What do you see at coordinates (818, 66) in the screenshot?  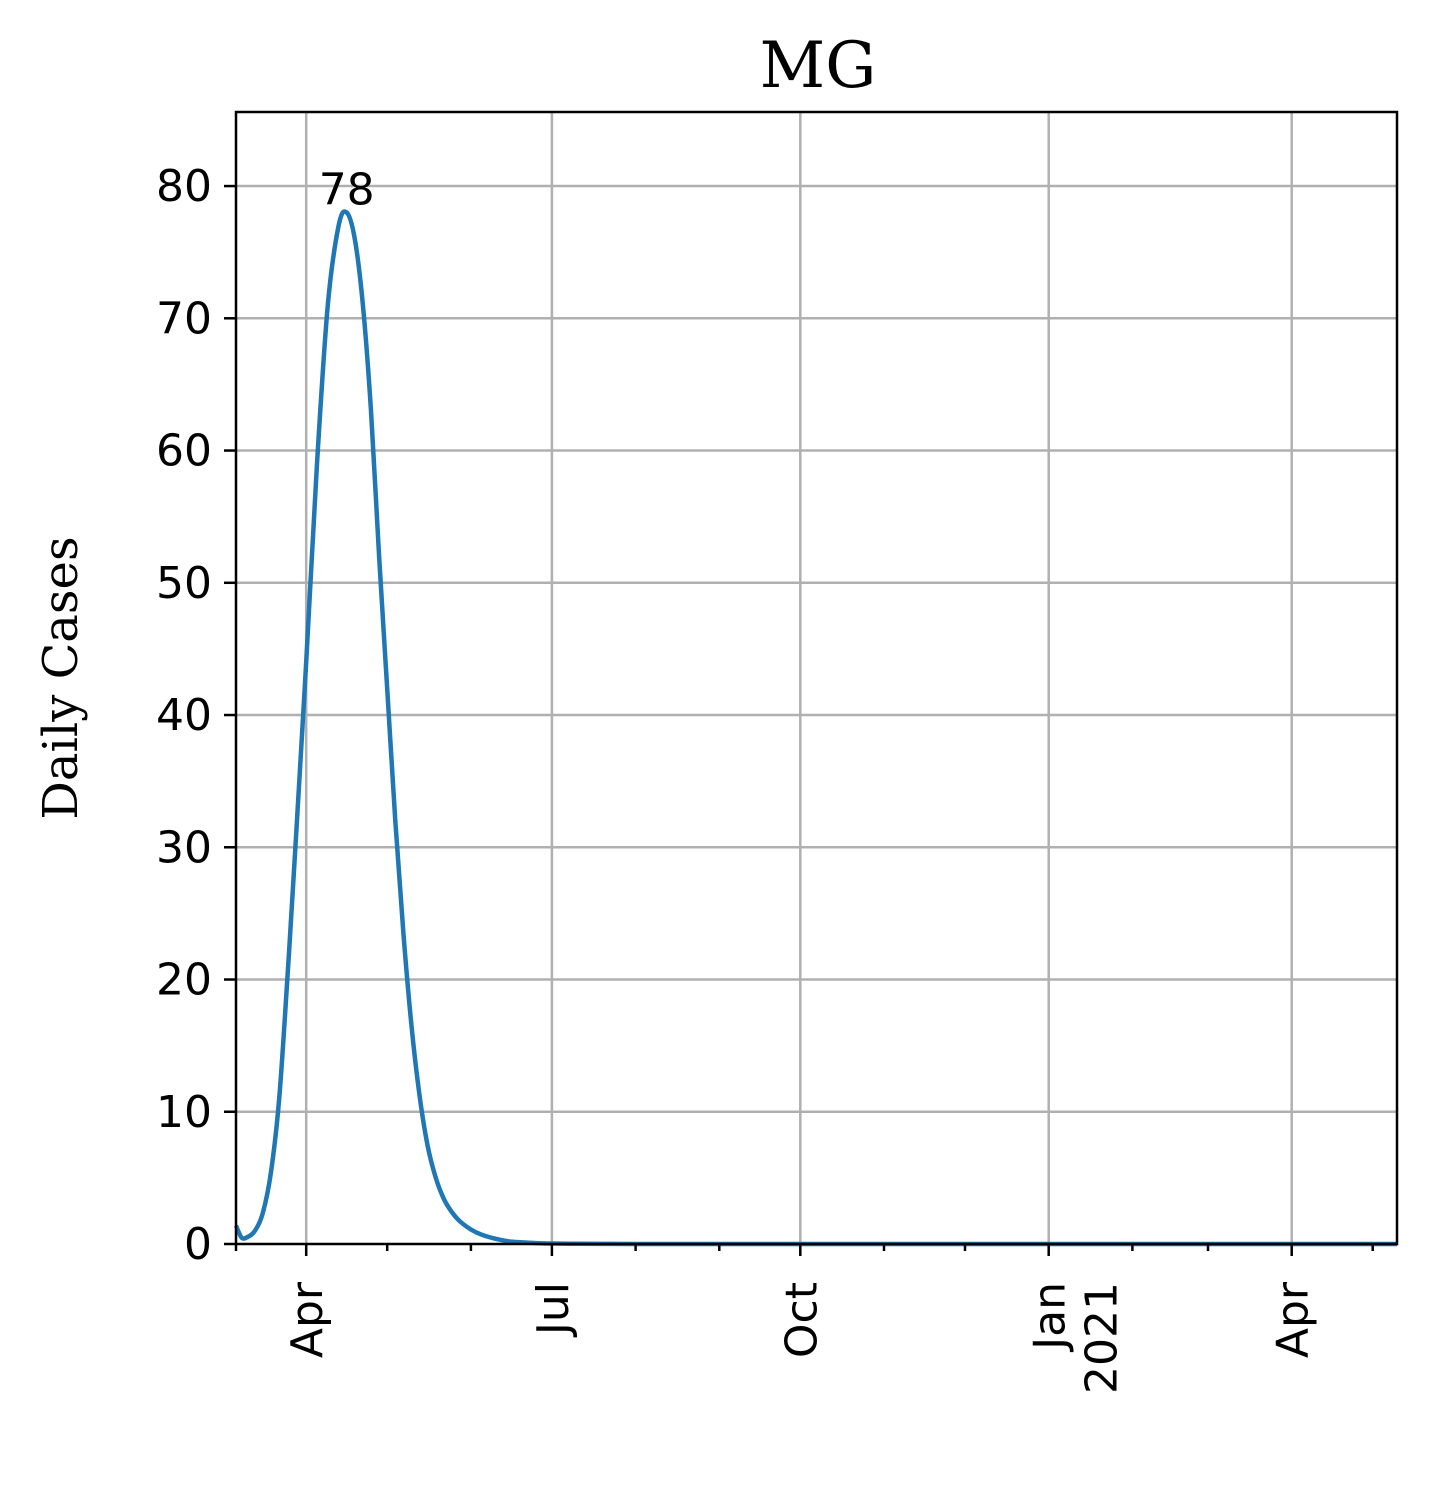 I see `chart-title: MG` at bounding box center [818, 66].